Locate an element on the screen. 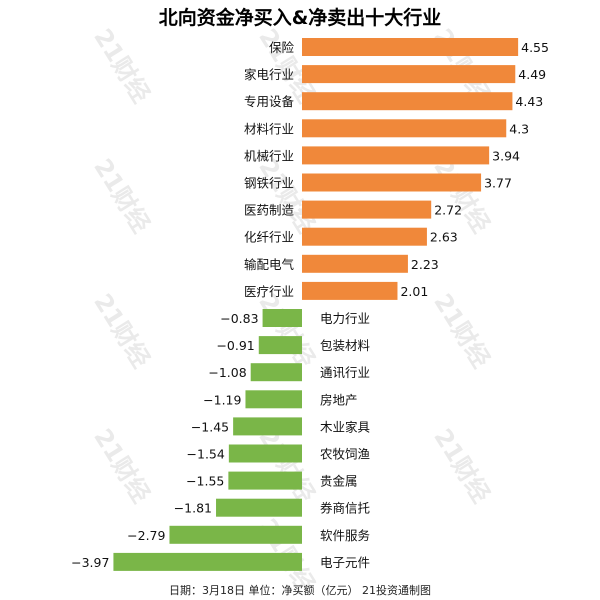 The width and height of the screenshot is (600, 600). value-label: 2.72 is located at coordinates (448, 210).